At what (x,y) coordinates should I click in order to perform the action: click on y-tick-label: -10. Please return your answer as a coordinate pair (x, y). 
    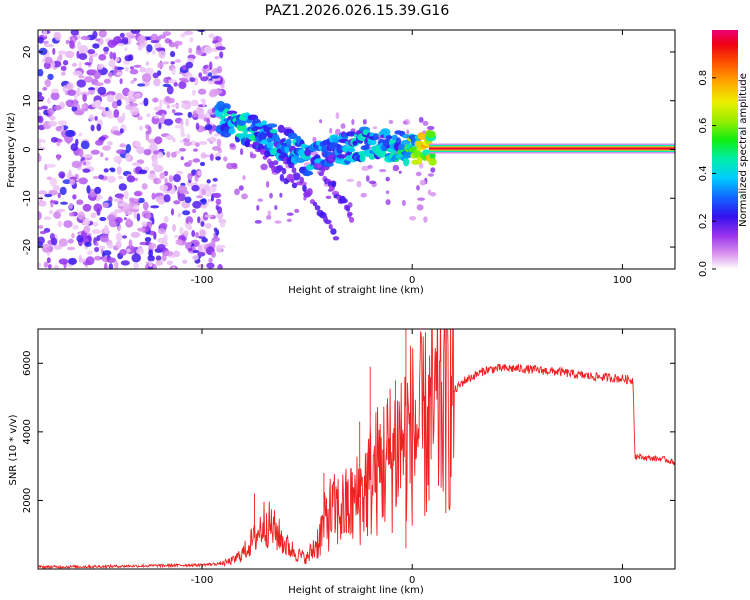
    Looking at the image, I should click on (27, 198).